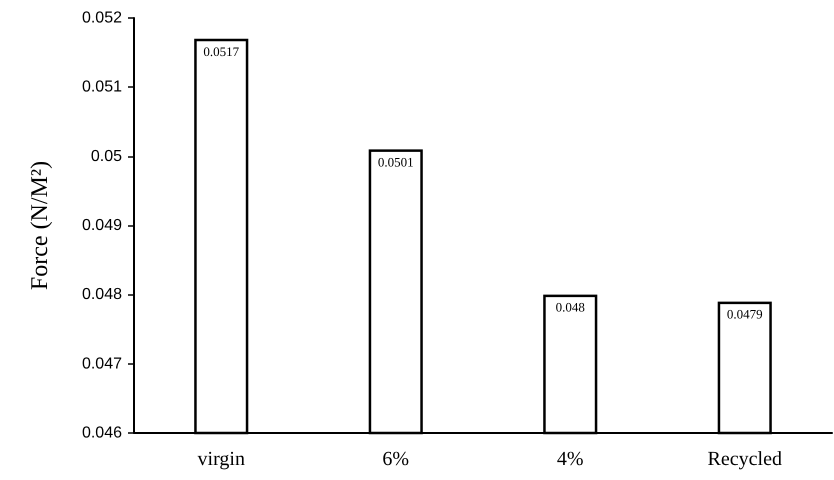 The width and height of the screenshot is (834, 480). What do you see at coordinates (744, 314) in the screenshot?
I see `data-label: 0.0479` at bounding box center [744, 314].